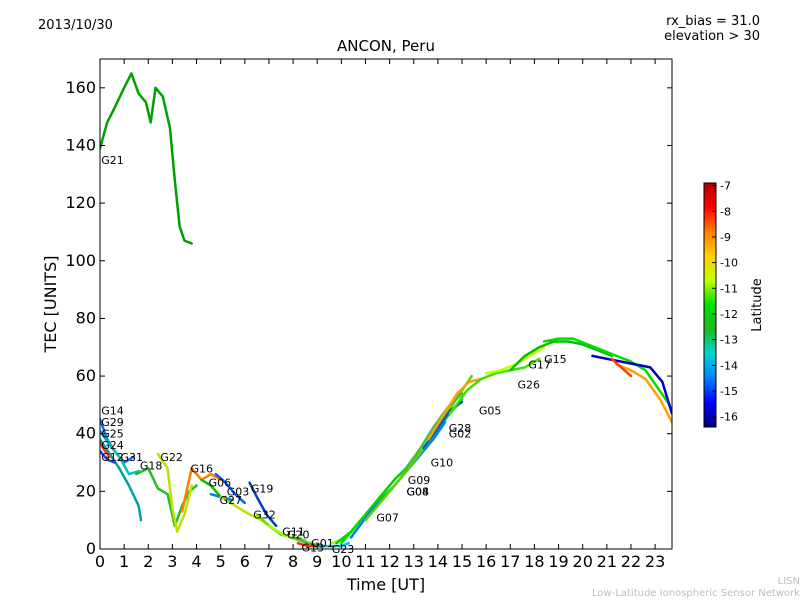 Image resolution: width=800 pixels, height=600 pixels. I want to click on colorbar-label: Latitude, so click(757, 305).